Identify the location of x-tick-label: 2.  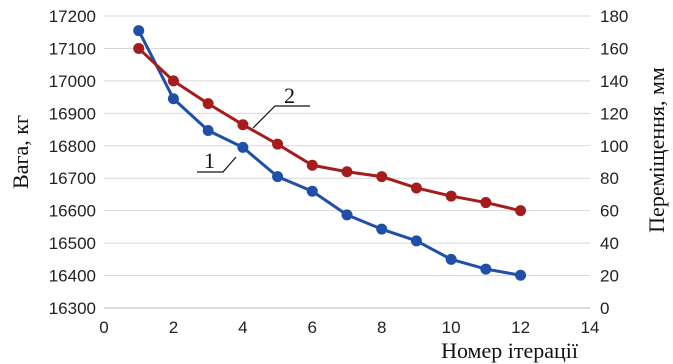
(173, 327).